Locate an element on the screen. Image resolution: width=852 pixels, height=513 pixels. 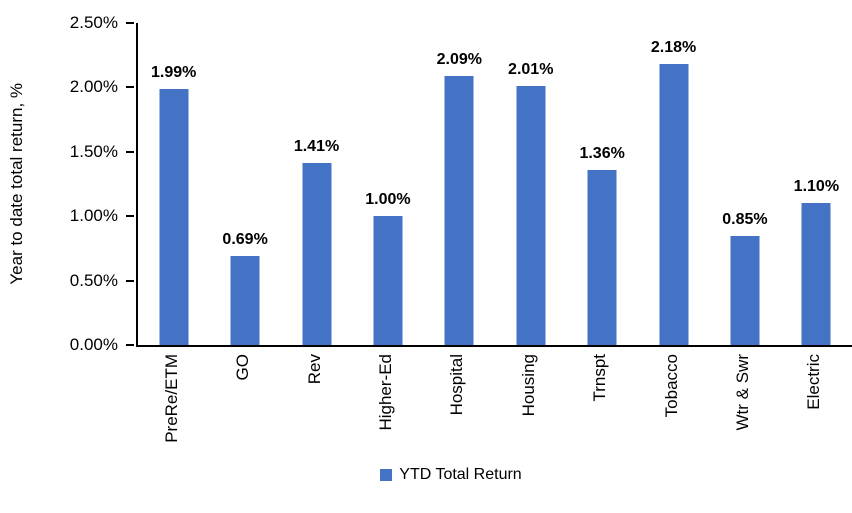
bar-slot: 1.99% is located at coordinates (173, 184).